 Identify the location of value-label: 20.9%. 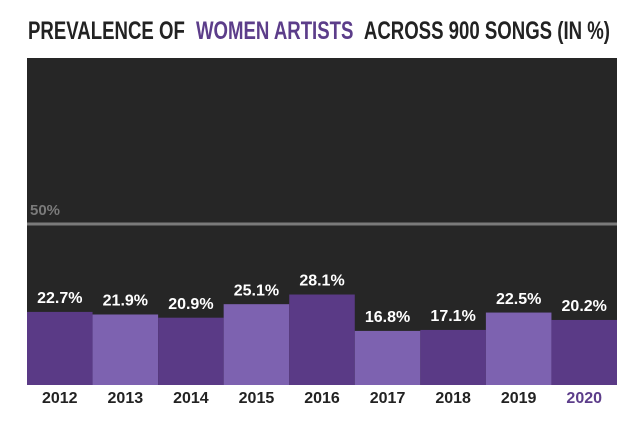
(190, 304).